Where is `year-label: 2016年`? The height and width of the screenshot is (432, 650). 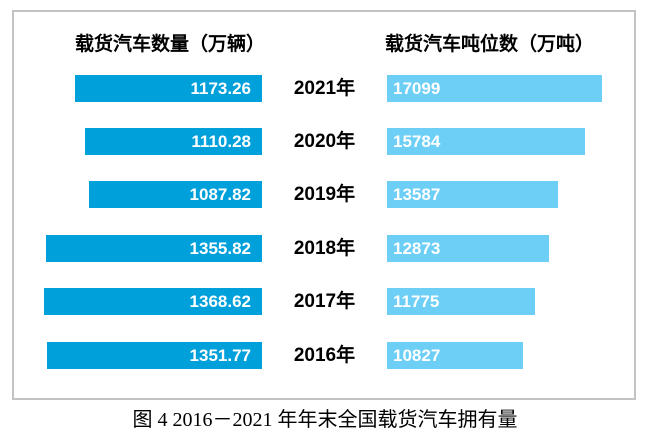
year-label: 2016年 is located at coordinates (324, 355).